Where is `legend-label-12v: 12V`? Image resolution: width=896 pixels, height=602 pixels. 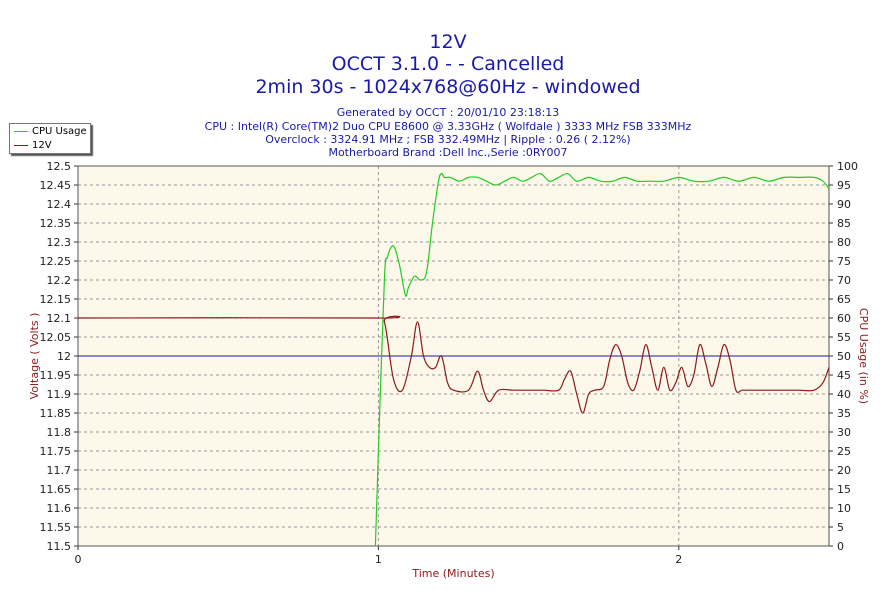
legend-label-12v: 12V is located at coordinates (42, 145).